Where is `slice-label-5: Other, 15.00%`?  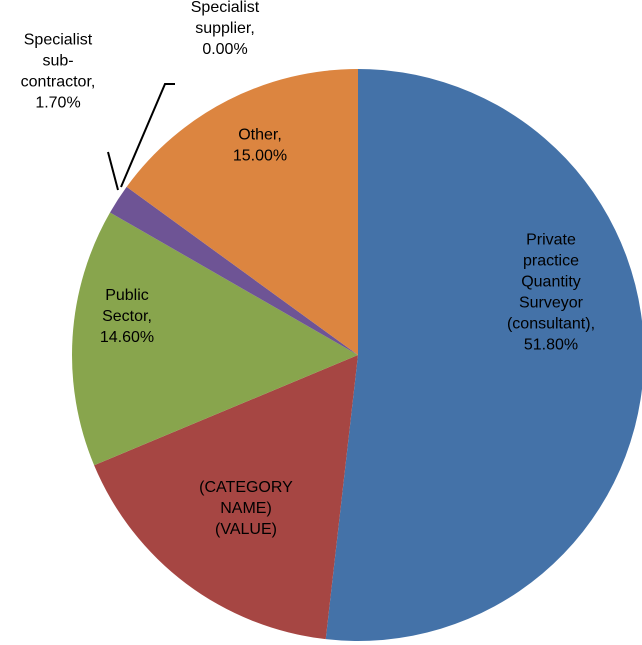
slice-label-5: Other, 15.00% is located at coordinates (260, 146).